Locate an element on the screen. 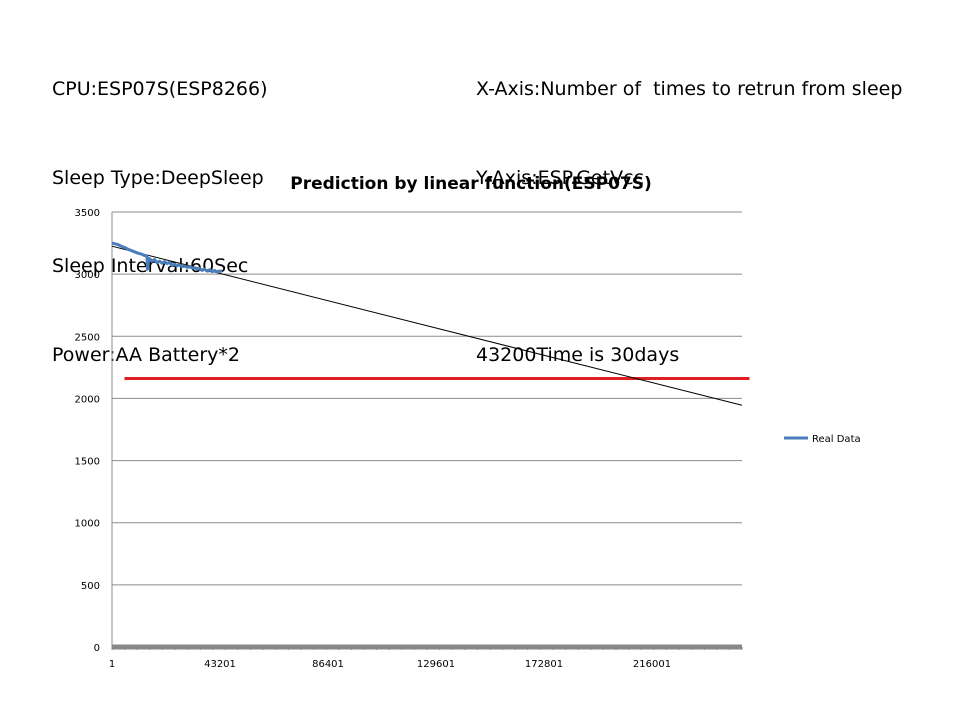 The height and width of the screenshot is (720, 960). y-tick-label: 0 is located at coordinates (97, 648).